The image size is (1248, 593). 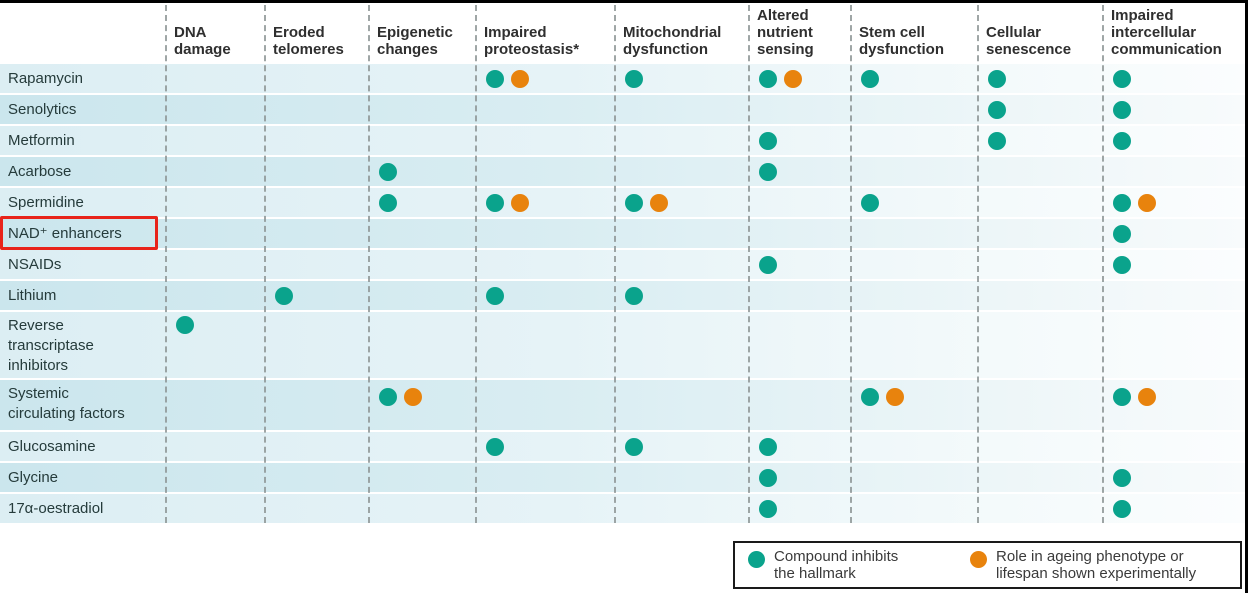 I want to click on row-label-nsaids: NSAIDs, so click(x=35, y=264).